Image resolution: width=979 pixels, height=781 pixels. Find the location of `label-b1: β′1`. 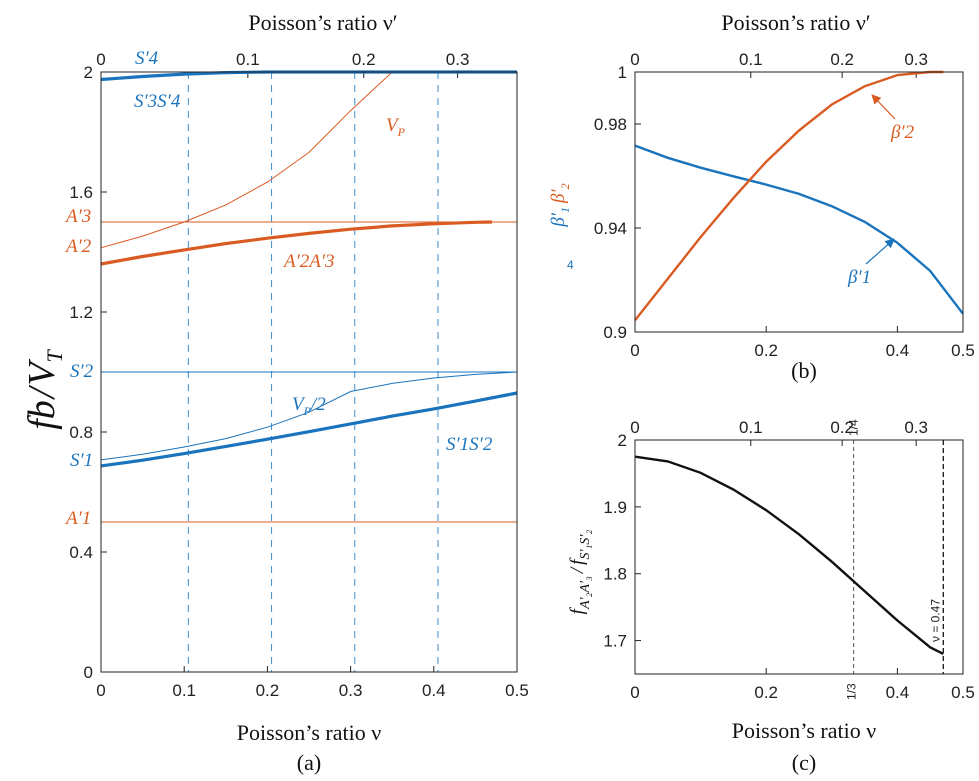

label-b1: β′1 is located at coordinates (859, 277).